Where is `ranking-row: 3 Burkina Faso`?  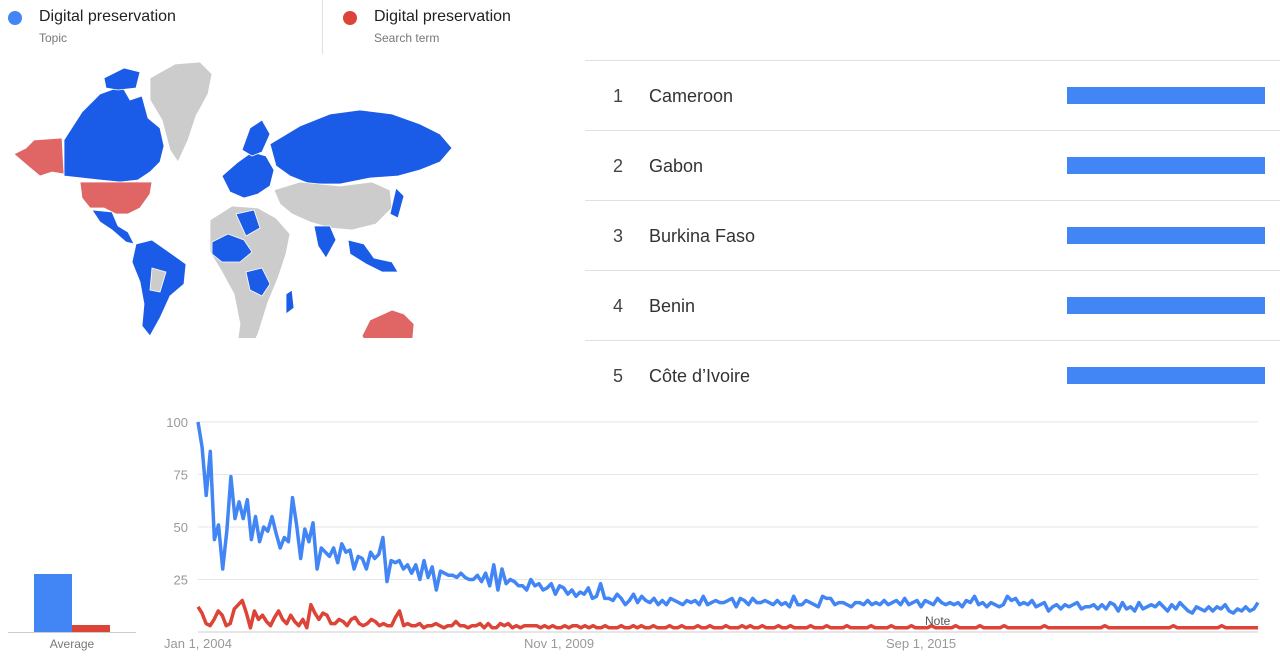
ranking-row: 3 Burkina Faso is located at coordinates (932, 235).